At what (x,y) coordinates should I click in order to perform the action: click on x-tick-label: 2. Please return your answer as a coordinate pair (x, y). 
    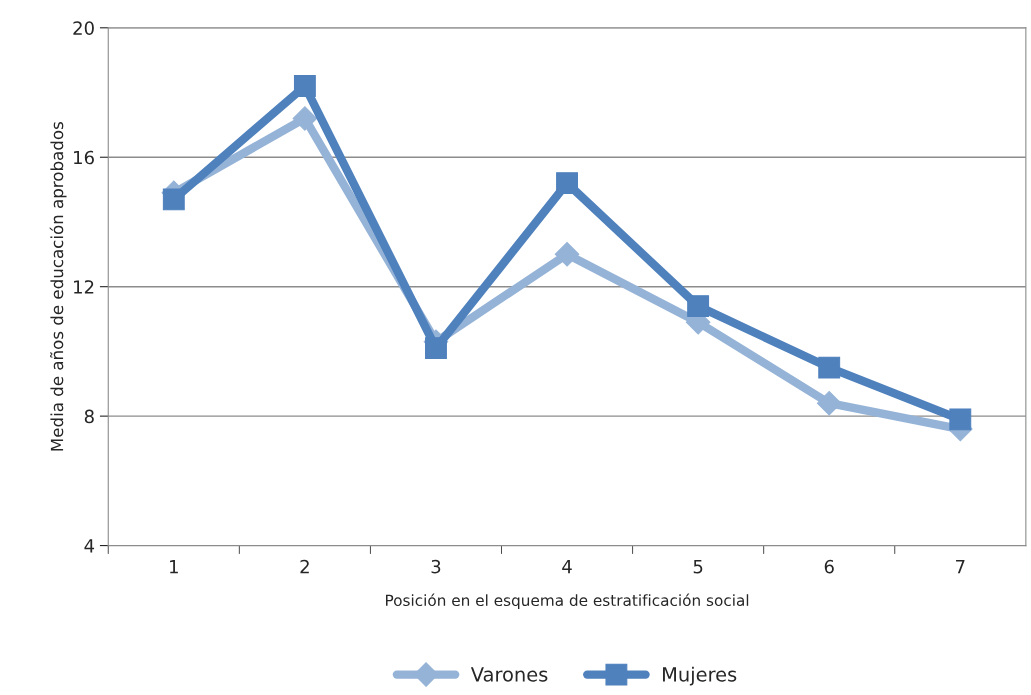
    Looking at the image, I should click on (304, 566).